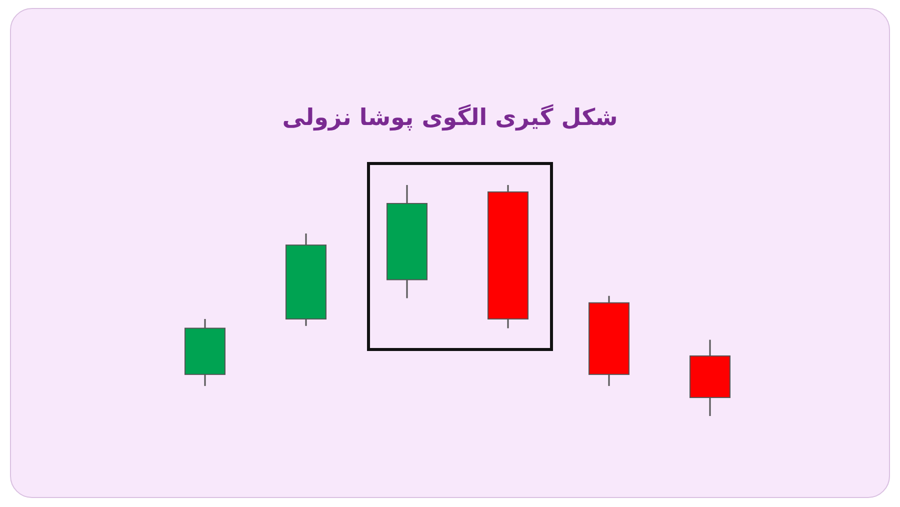 This screenshot has height=507, width=900. I want to click on chart-title: شکل گیری الگوی پوشا نزولی, so click(450, 118).